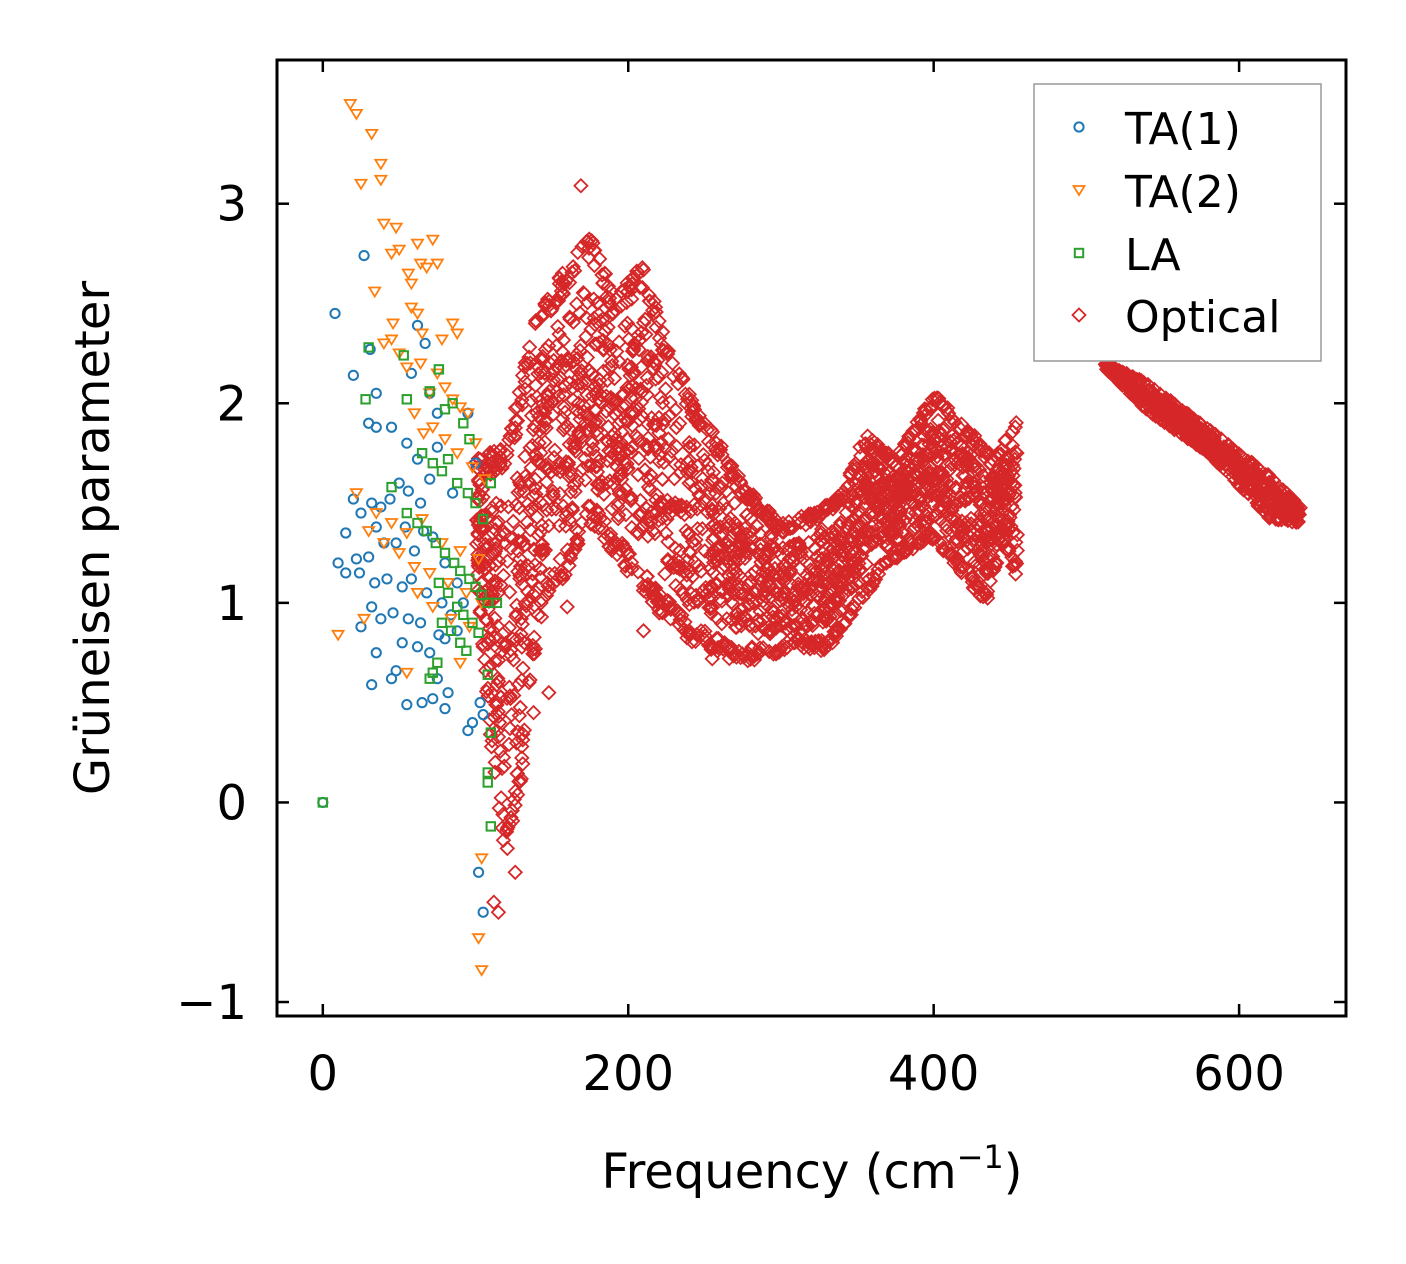  What do you see at coordinates (1202, 317) in the screenshot?
I see `legend-label-optical: Optical` at bounding box center [1202, 317].